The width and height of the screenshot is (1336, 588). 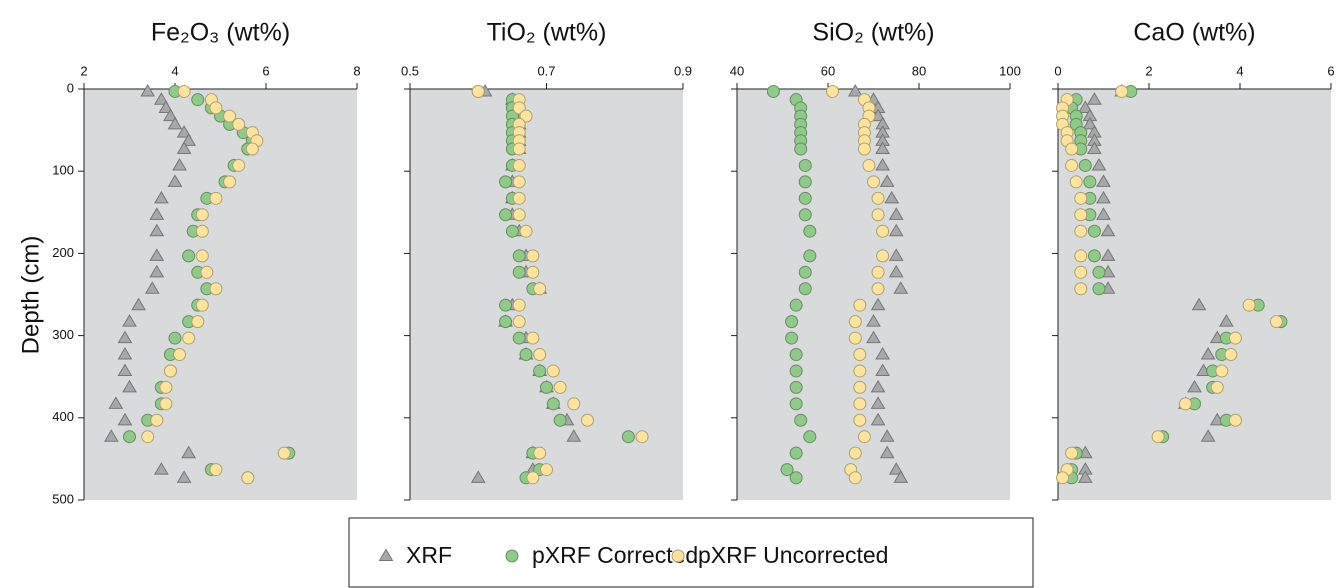 I want to click on x-tick-label: 4, so click(x=174, y=70).